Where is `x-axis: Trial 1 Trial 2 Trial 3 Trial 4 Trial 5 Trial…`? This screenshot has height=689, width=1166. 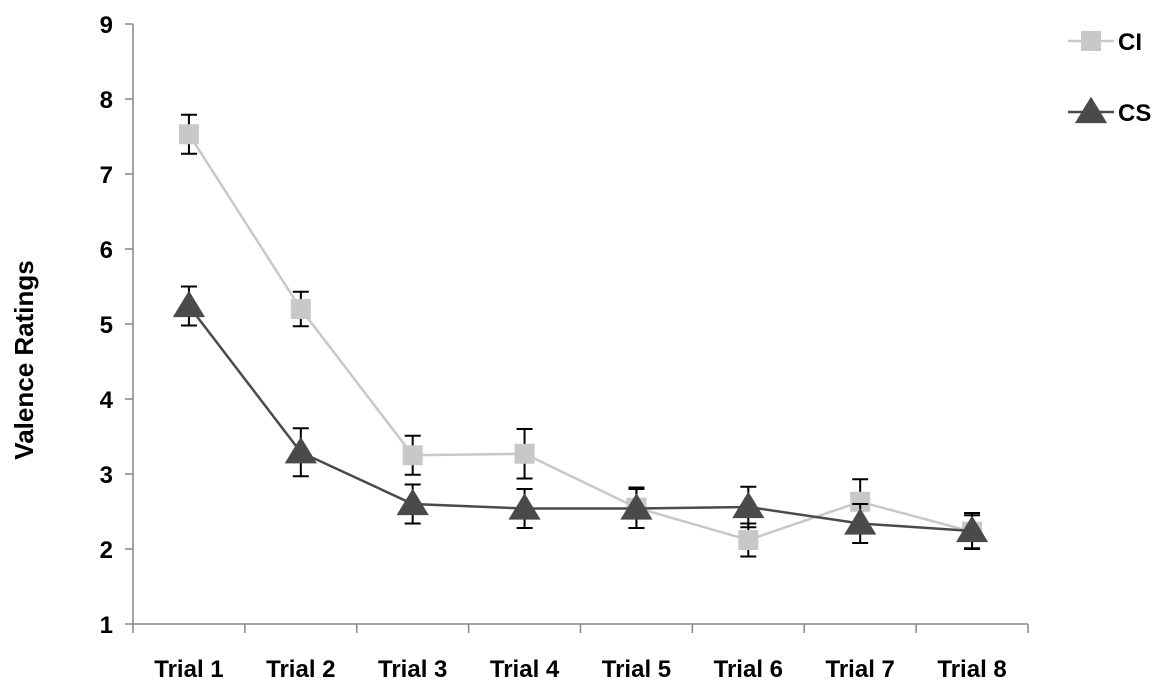 x-axis: Trial 1 Trial 2 Trial 3 Trial 4 Trial 5 Trial… is located at coordinates (580, 653).